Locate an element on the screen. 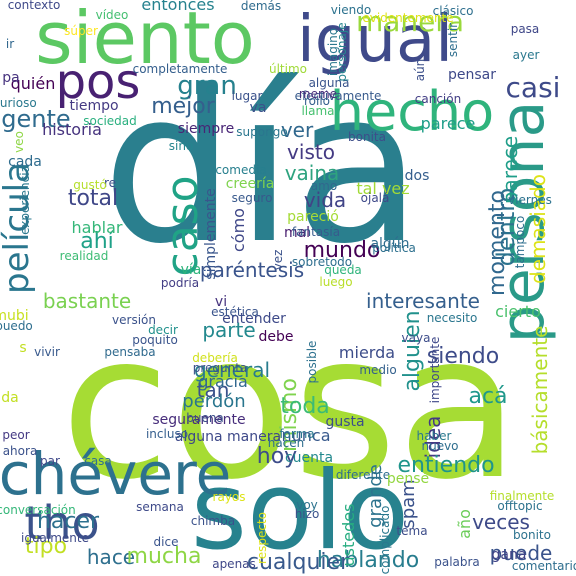  cloud-word: mejor is located at coordinates (183, 106).